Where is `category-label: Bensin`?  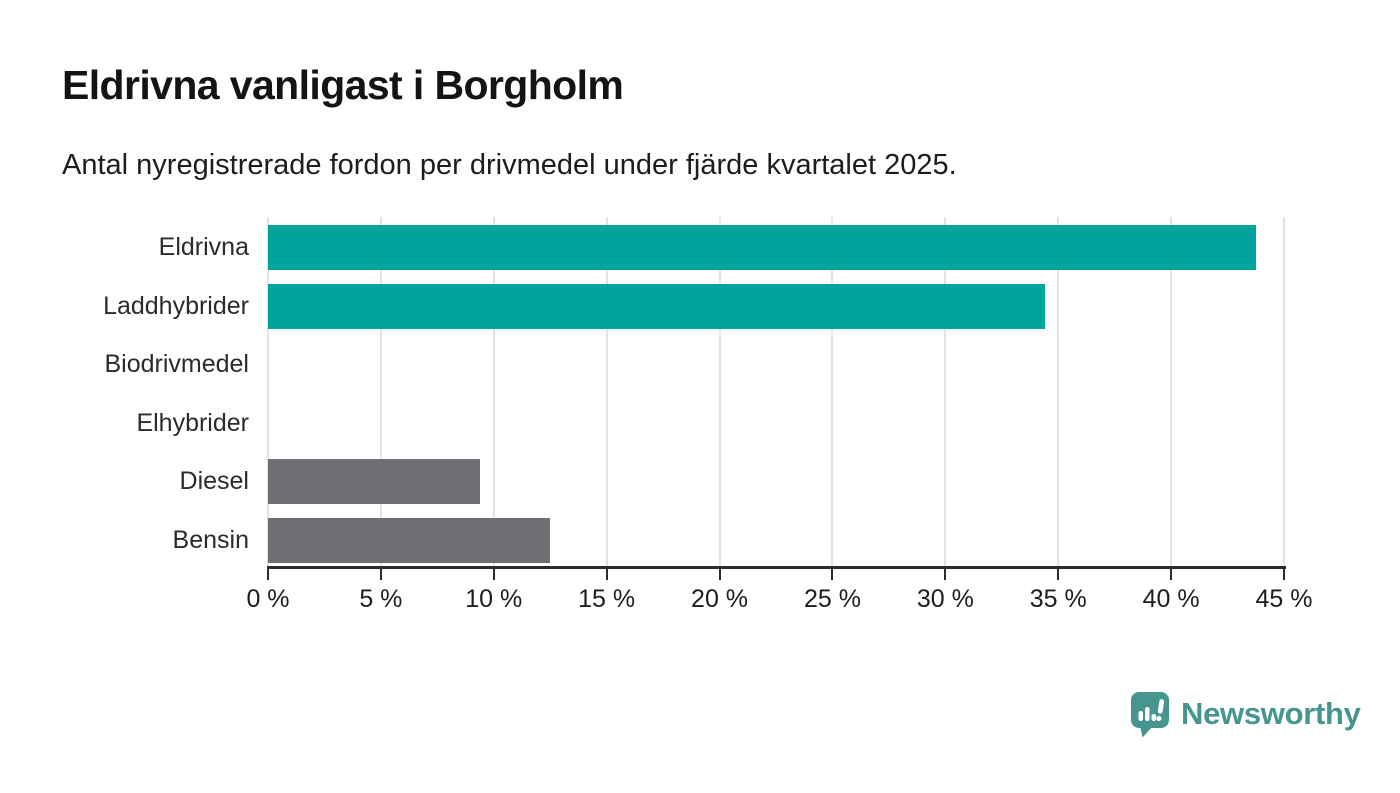 category-label: Bensin is located at coordinates (210, 539).